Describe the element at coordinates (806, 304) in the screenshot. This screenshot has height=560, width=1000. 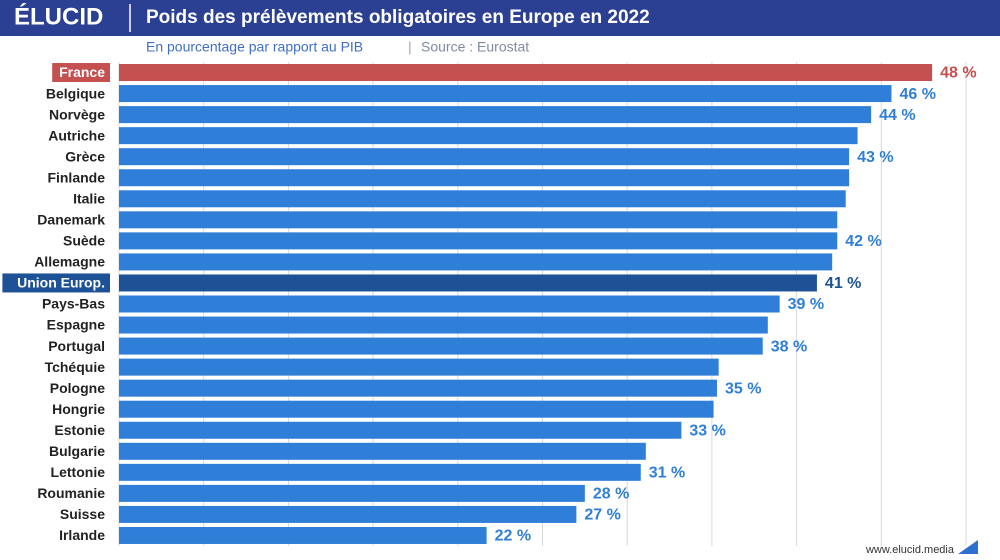
I see `value-label: 39 %` at that location.